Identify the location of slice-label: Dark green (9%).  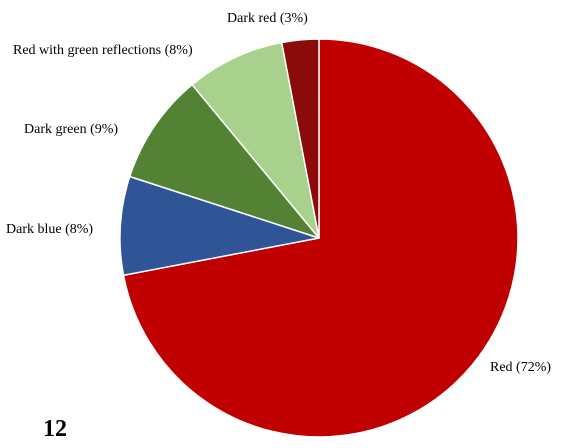
(71, 129).